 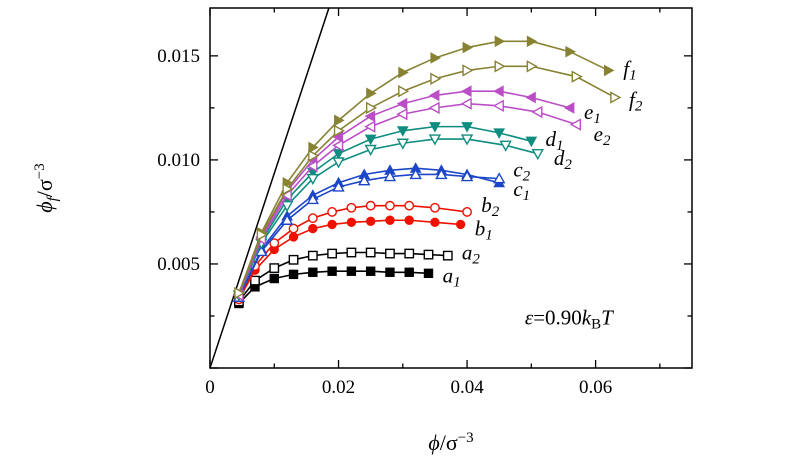 What do you see at coordinates (210, 387) in the screenshot?
I see `x-tick-label: 0` at bounding box center [210, 387].